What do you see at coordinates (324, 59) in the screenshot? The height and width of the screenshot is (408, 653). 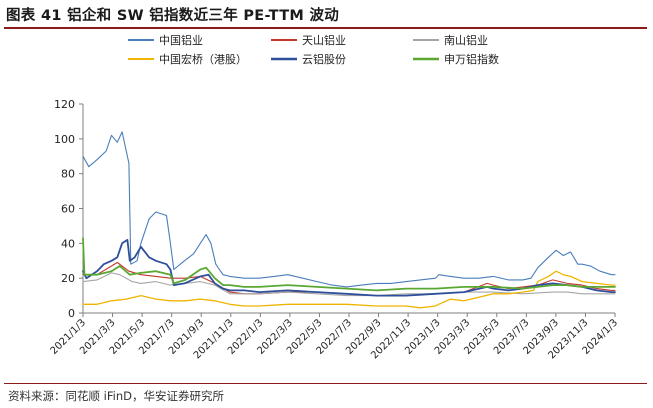 I see `legend-label-5: 云铝股份` at bounding box center [324, 59].